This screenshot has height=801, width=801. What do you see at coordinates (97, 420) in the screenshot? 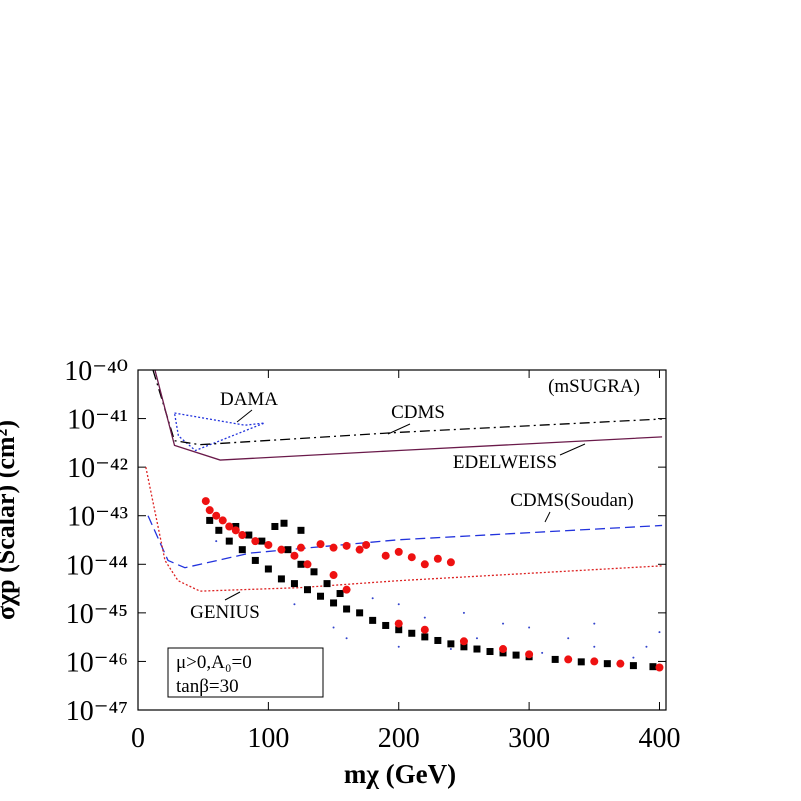
I see `y-tick-label: 10⁻⁴¹` at bounding box center [97, 420].